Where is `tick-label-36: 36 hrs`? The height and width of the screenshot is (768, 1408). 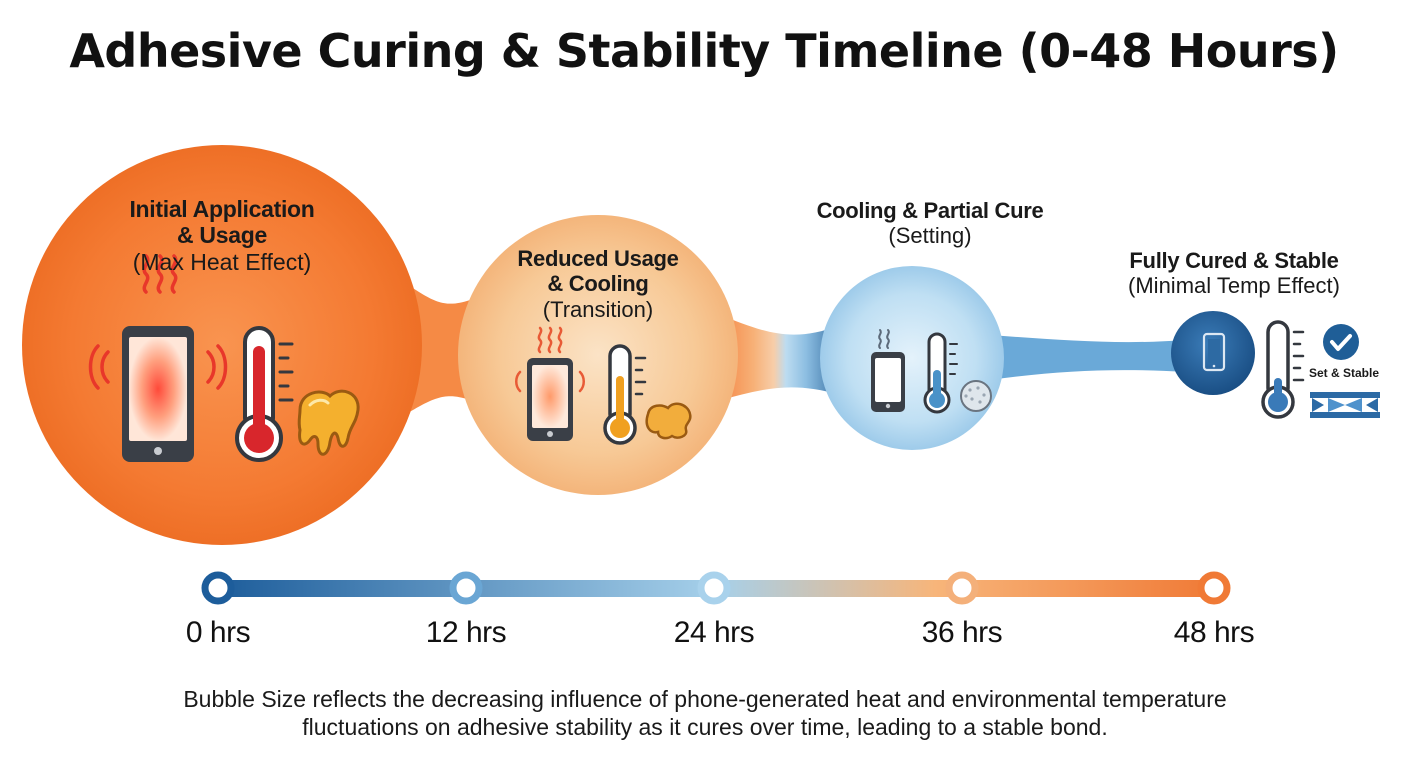
tick-label-36: 36 hrs is located at coordinates (962, 632).